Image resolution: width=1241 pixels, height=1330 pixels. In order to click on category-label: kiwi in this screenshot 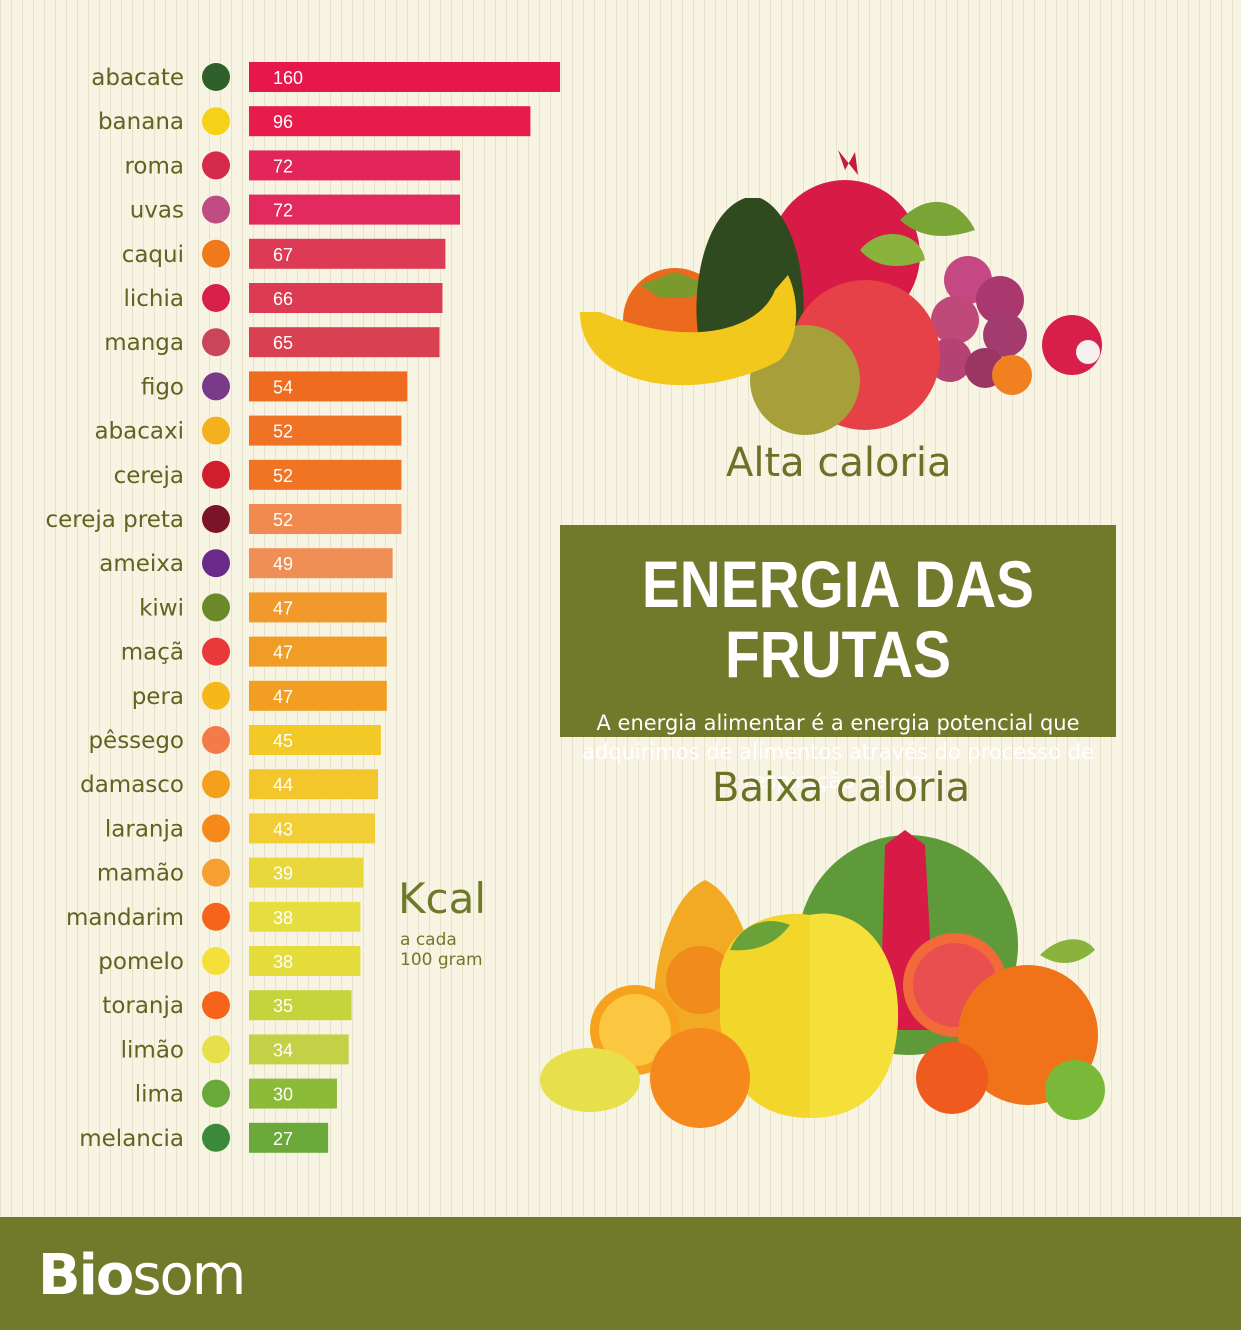, I will do `click(161, 608)`.